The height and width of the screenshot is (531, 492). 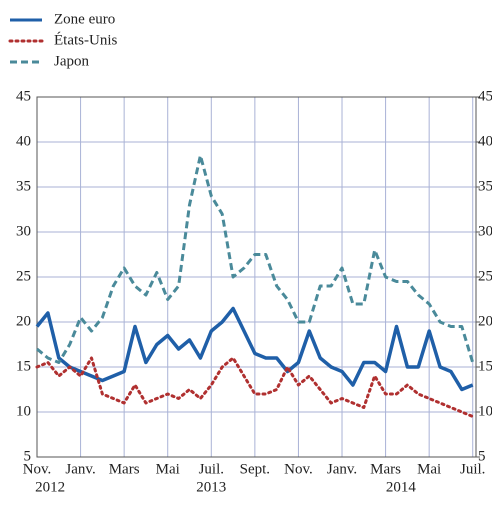 What do you see at coordinates (211, 487) in the screenshot?
I see `year-label: 2013` at bounding box center [211, 487].